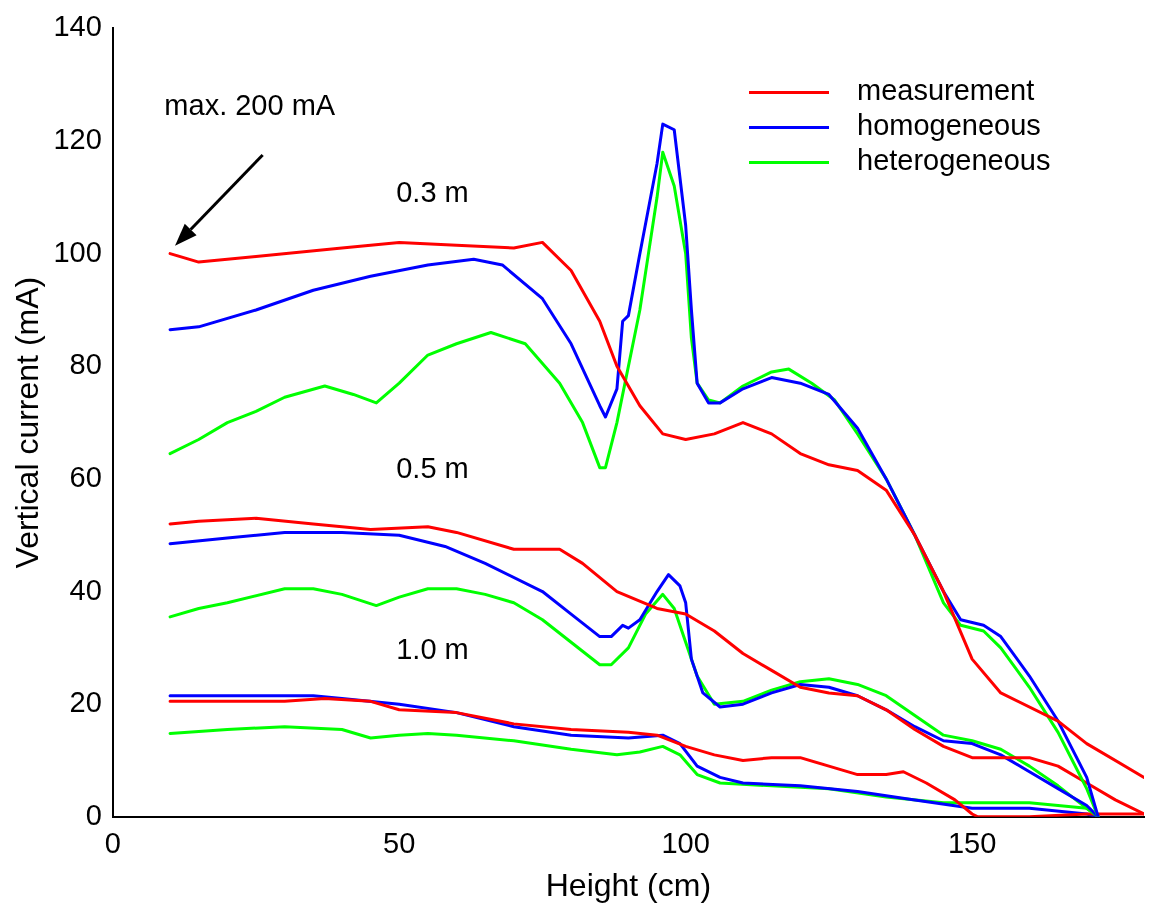 This screenshot has width=1158, height=921. Describe the element at coordinates (85, 589) in the screenshot. I see `y-tick-label: 40` at that location.